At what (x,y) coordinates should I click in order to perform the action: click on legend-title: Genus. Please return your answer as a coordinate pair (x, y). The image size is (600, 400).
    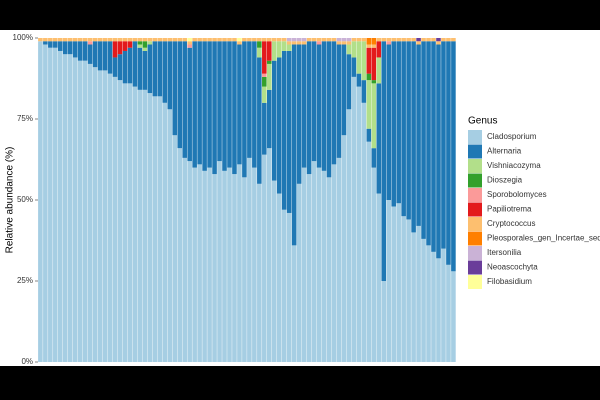
    Looking at the image, I should click on (482, 121).